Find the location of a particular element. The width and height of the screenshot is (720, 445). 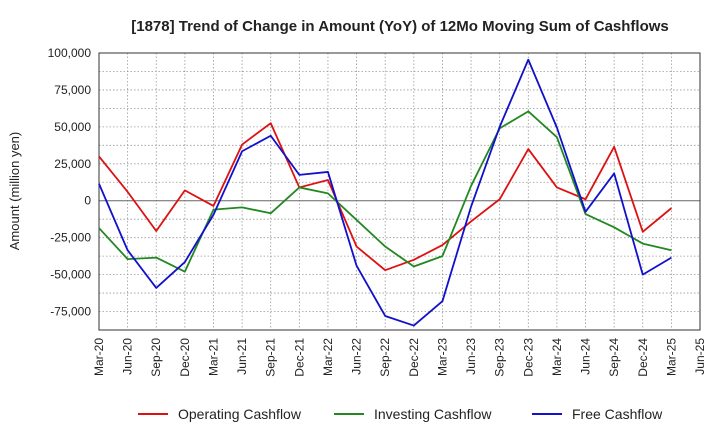

x-tick-label: Jun-20 is located at coordinates (128, 356).